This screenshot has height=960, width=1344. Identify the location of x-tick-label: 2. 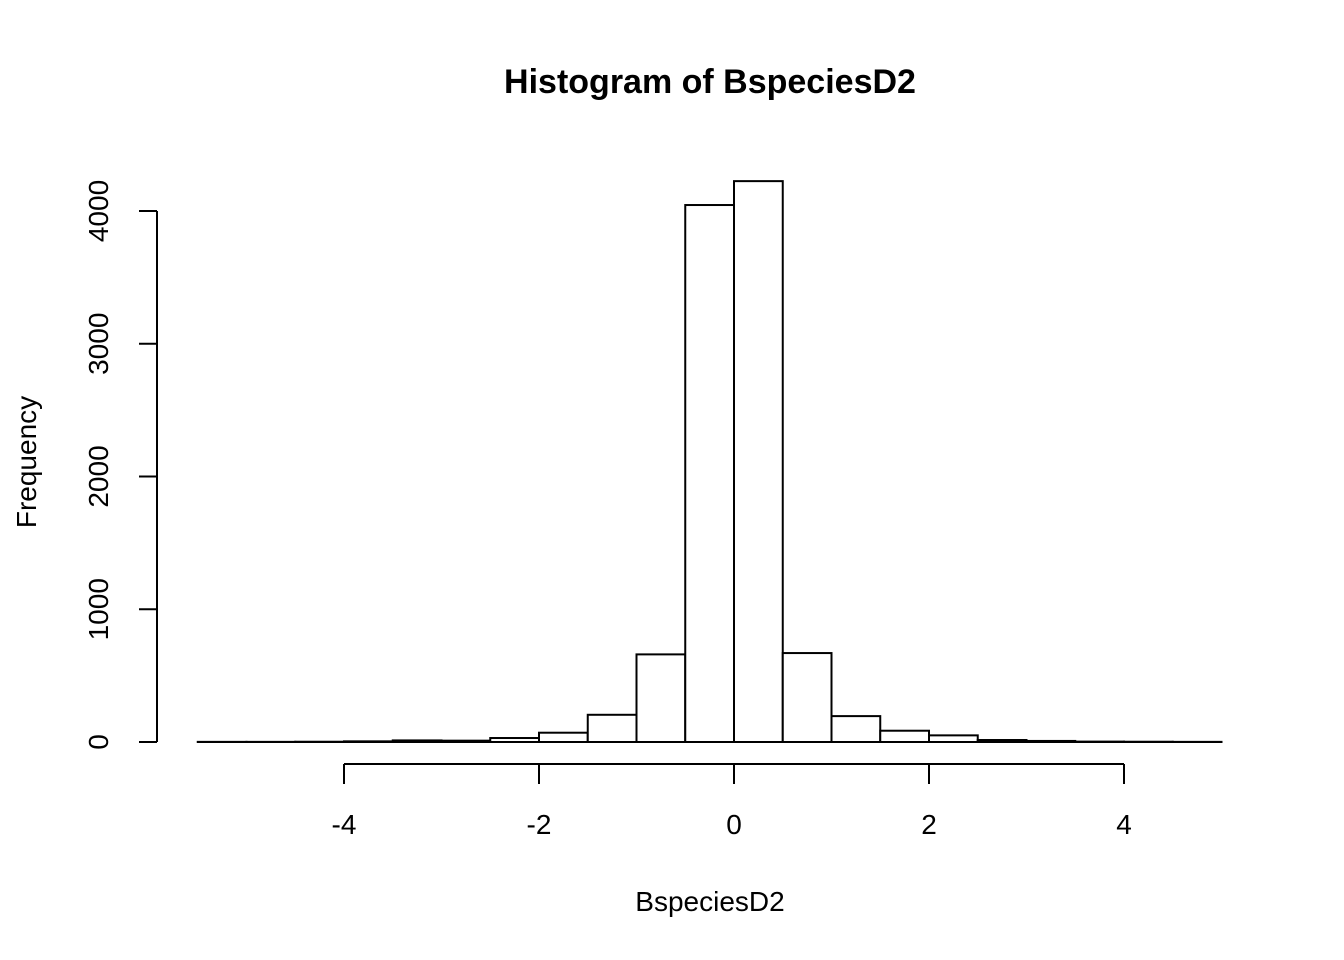
(929, 824).